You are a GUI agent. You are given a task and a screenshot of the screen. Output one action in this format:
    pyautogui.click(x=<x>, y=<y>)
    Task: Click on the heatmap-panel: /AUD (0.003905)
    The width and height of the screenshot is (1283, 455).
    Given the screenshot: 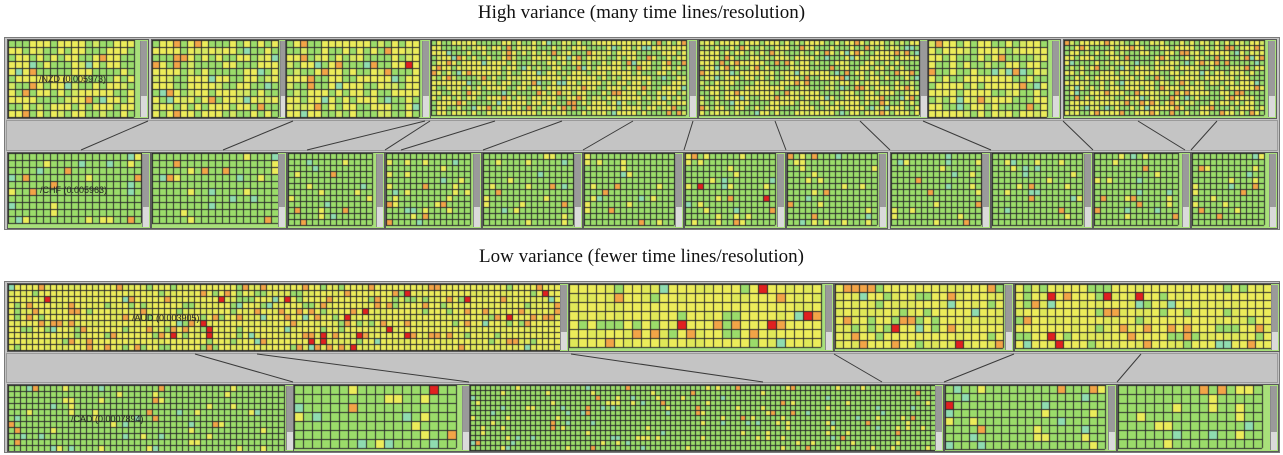 What is the action you would take?
    pyautogui.click(x=288, y=317)
    